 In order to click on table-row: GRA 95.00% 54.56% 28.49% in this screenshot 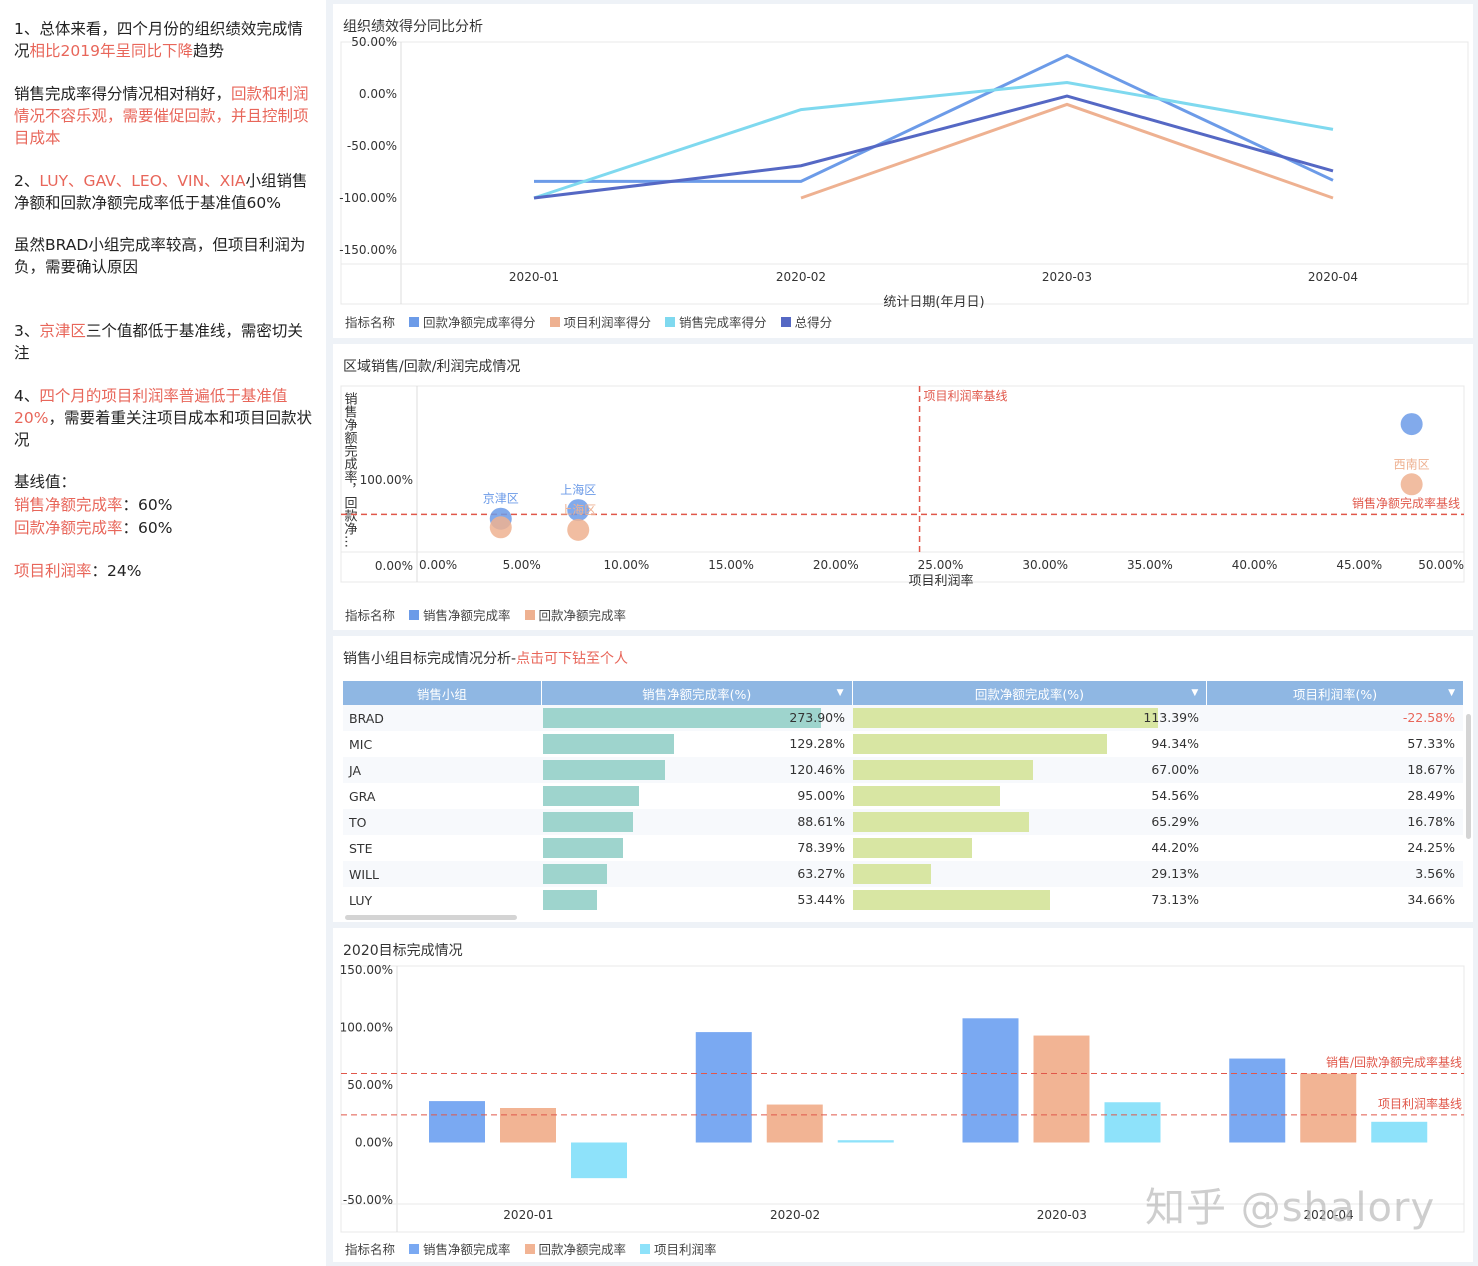, I will do `click(903, 796)`.